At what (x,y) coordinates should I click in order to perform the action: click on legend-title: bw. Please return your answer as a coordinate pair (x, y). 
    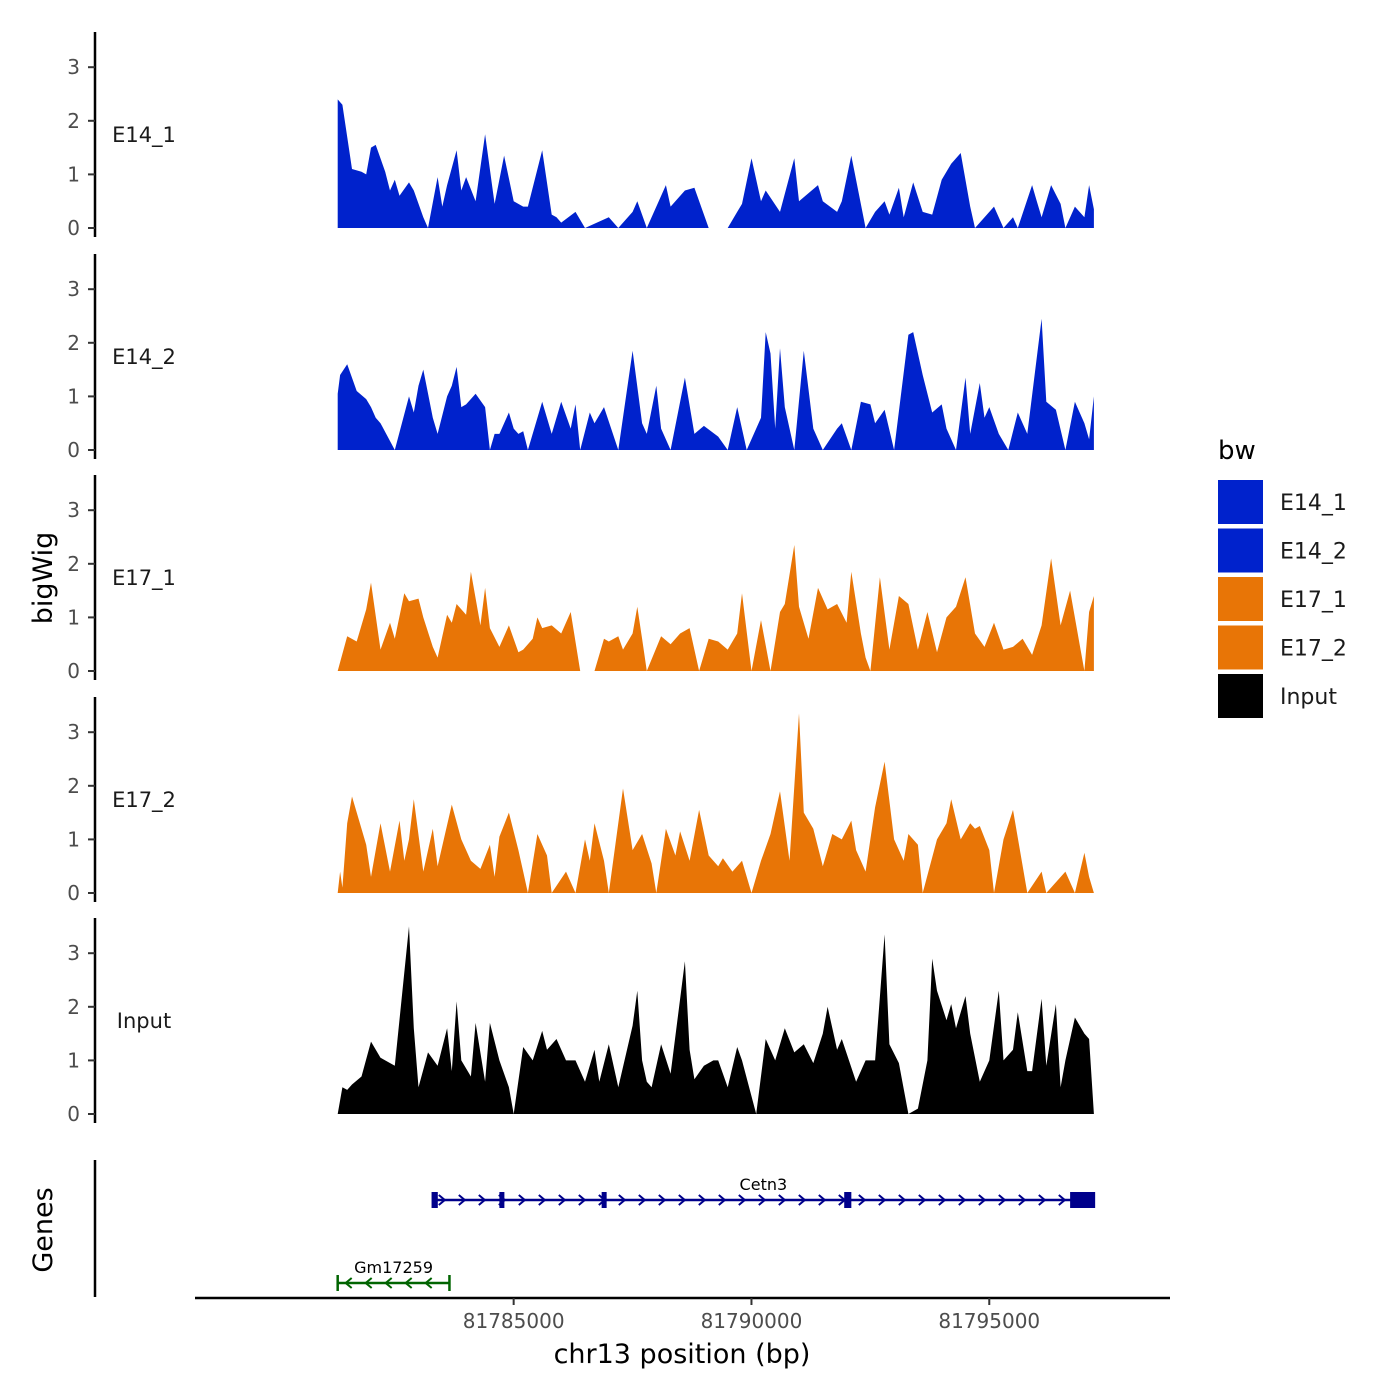
    Looking at the image, I should click on (1237, 451).